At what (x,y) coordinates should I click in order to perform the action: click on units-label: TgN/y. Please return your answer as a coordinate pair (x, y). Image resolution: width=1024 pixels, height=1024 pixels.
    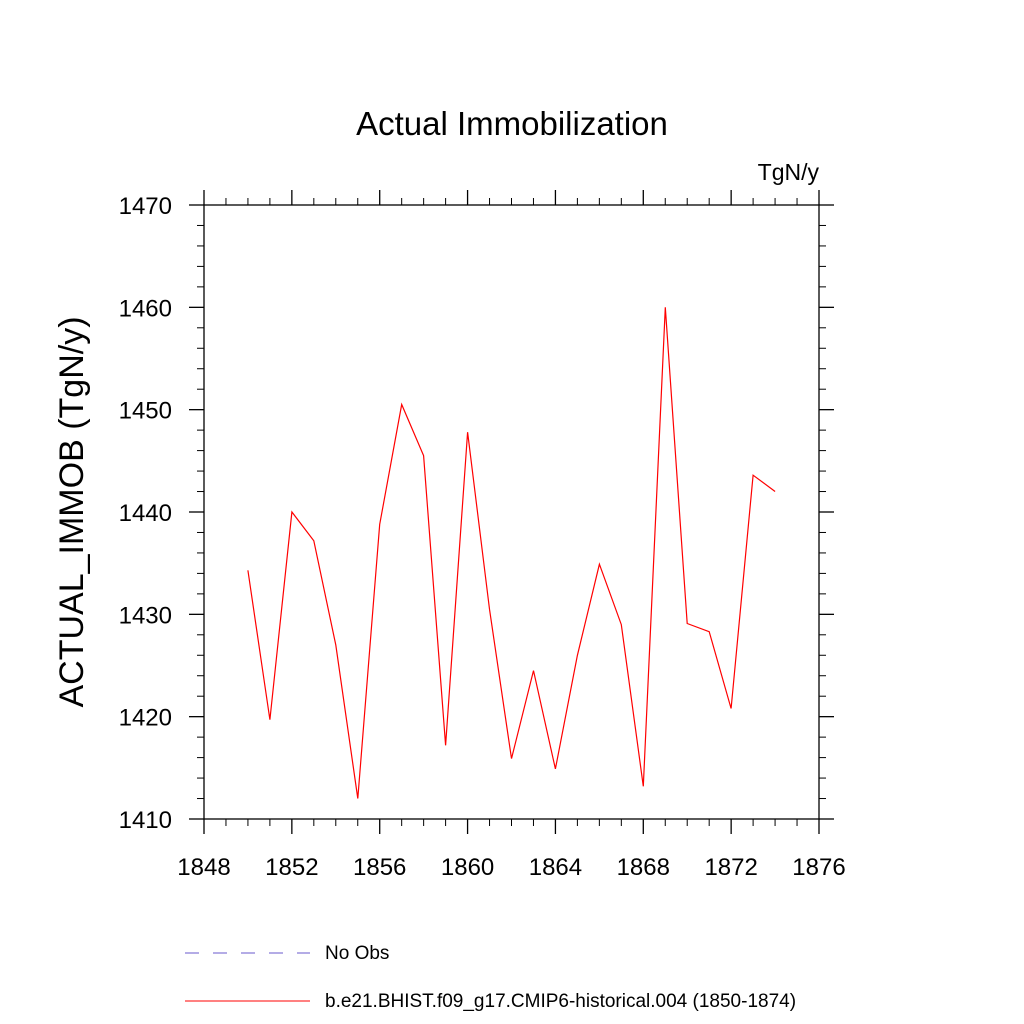
    Looking at the image, I should click on (789, 172).